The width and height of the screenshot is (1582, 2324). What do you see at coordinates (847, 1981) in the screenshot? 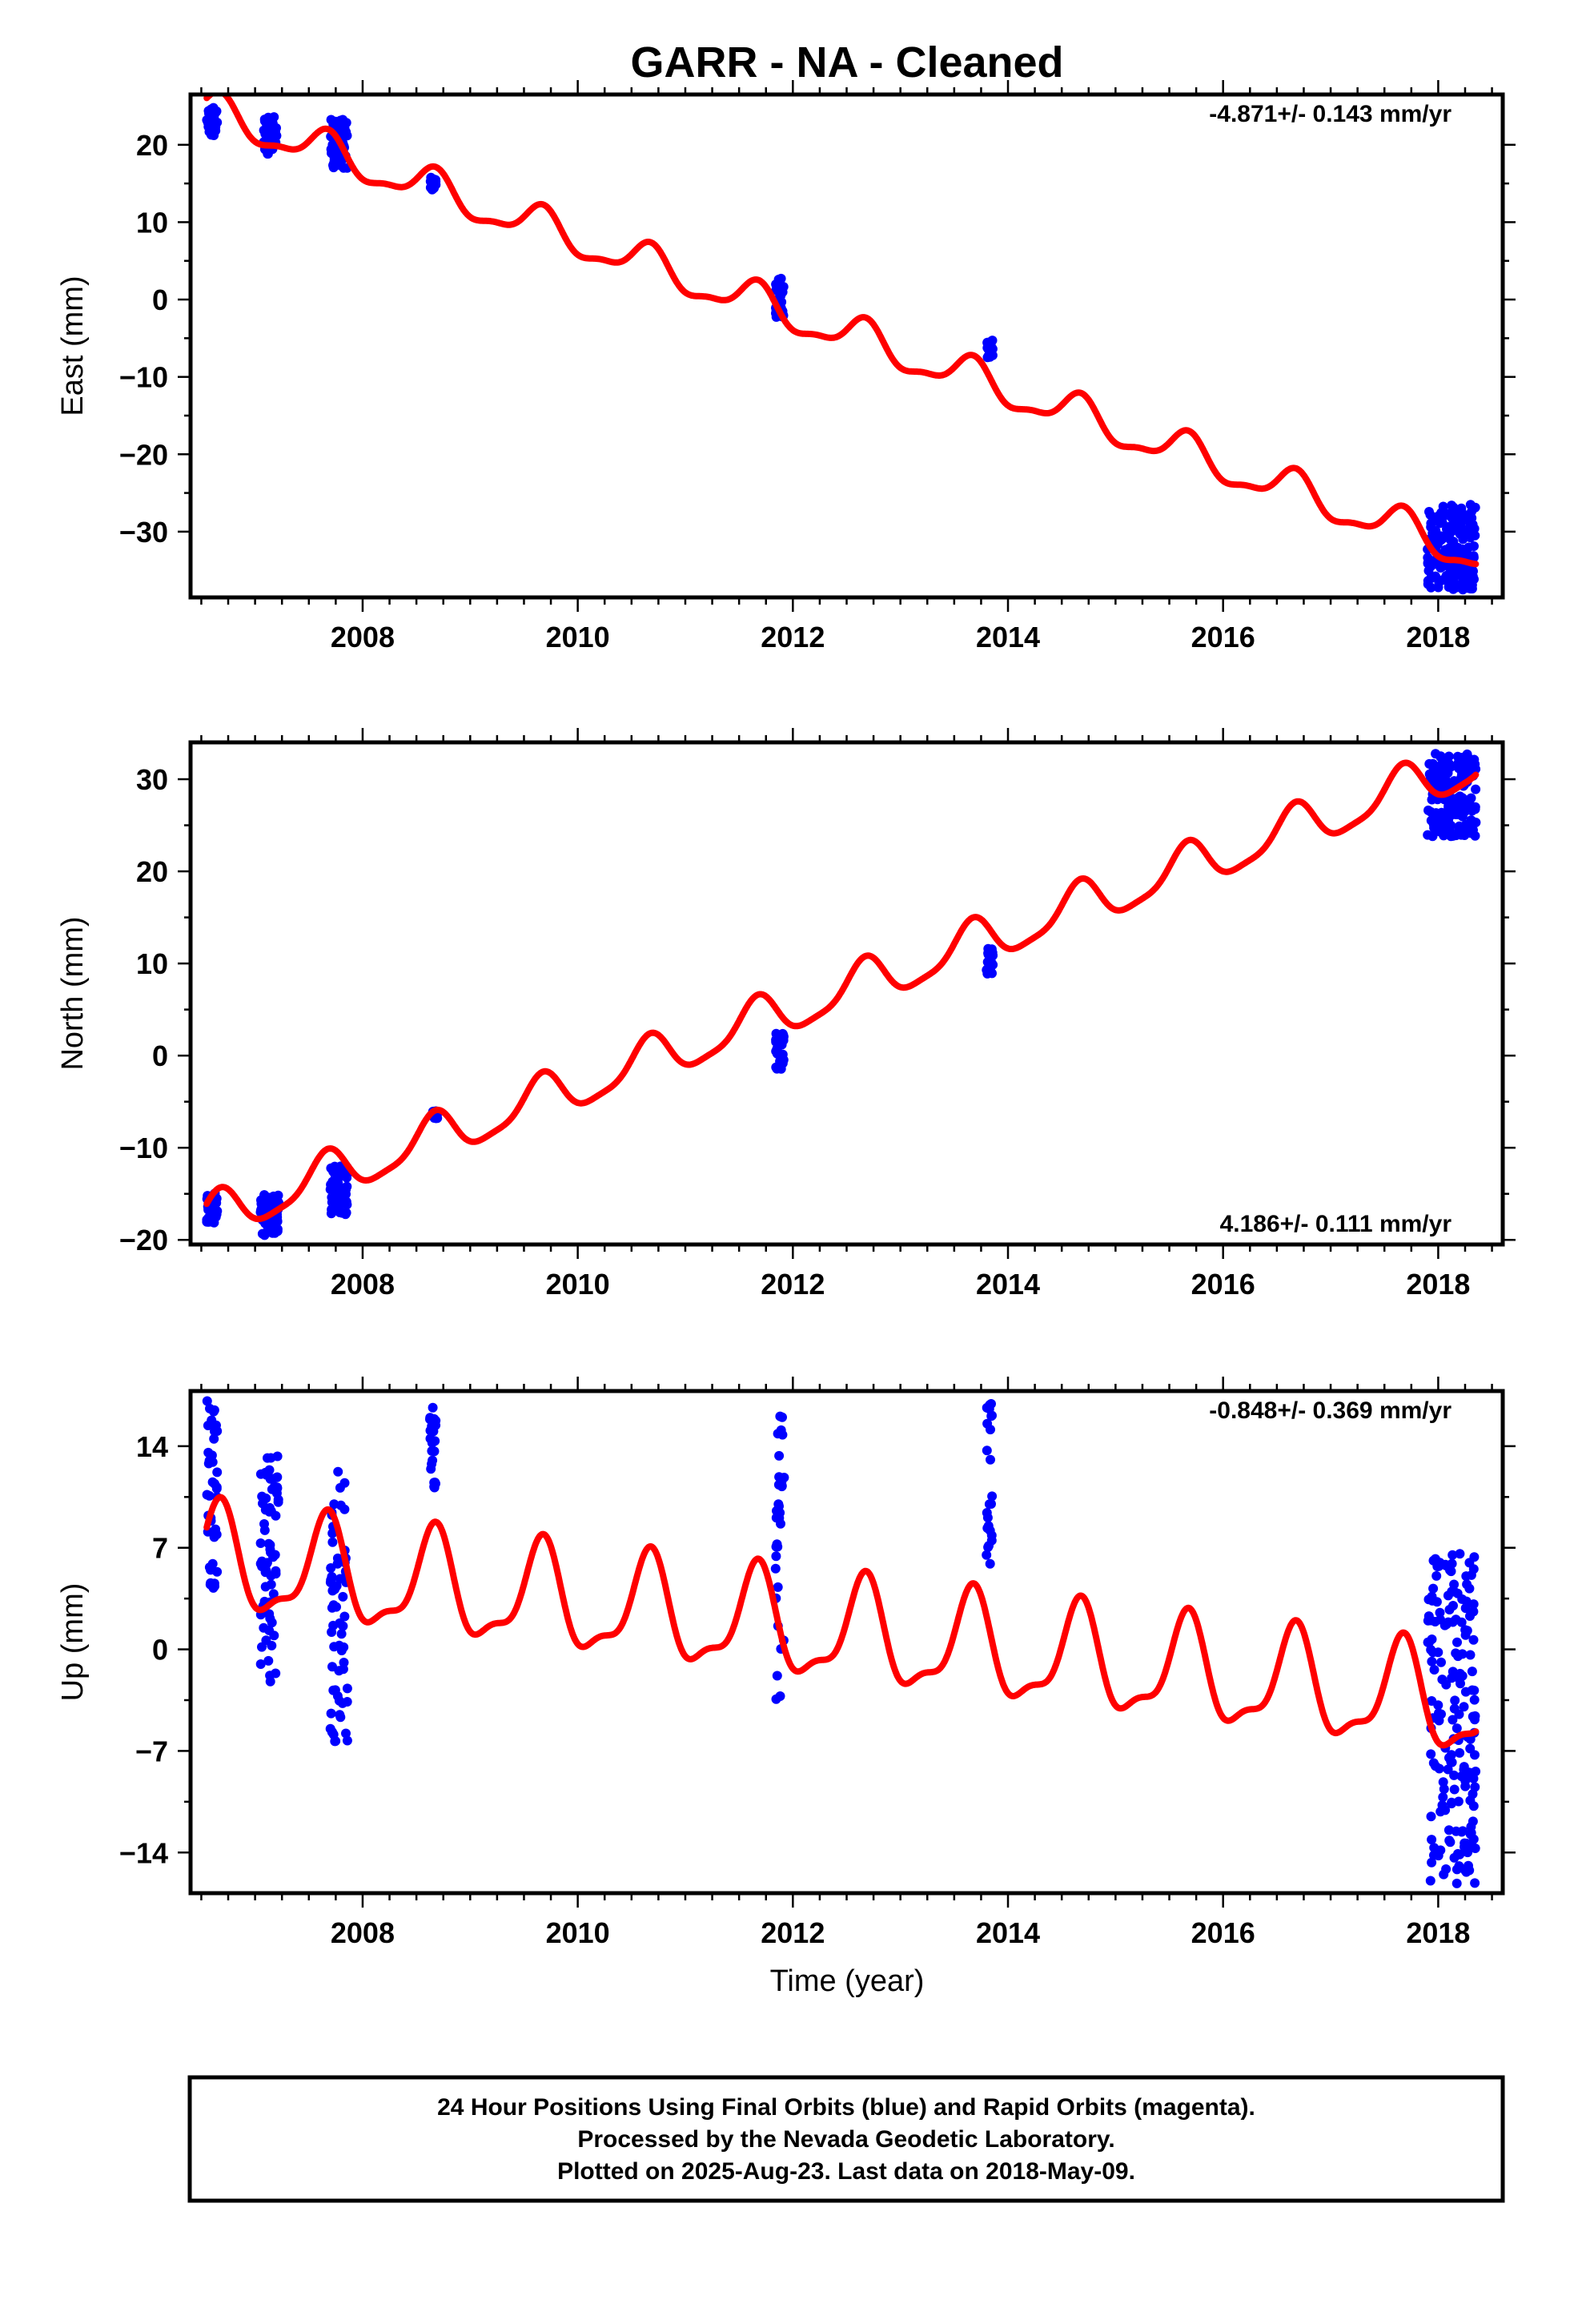
I see `x-axis-label: Time (year)` at bounding box center [847, 1981].